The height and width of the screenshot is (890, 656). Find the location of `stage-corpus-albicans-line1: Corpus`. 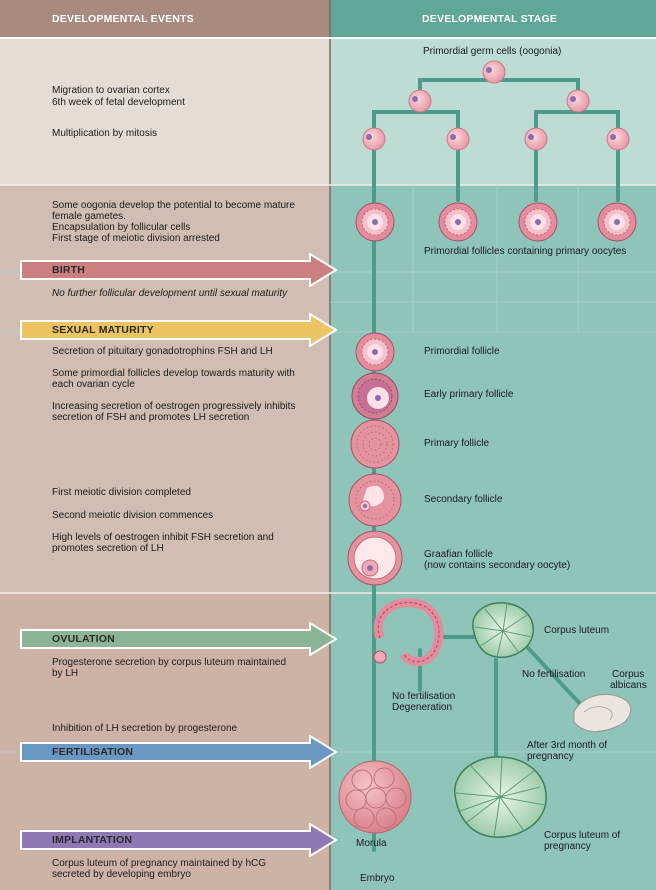

stage-corpus-albicans-line1: Corpus is located at coordinates (628, 674).